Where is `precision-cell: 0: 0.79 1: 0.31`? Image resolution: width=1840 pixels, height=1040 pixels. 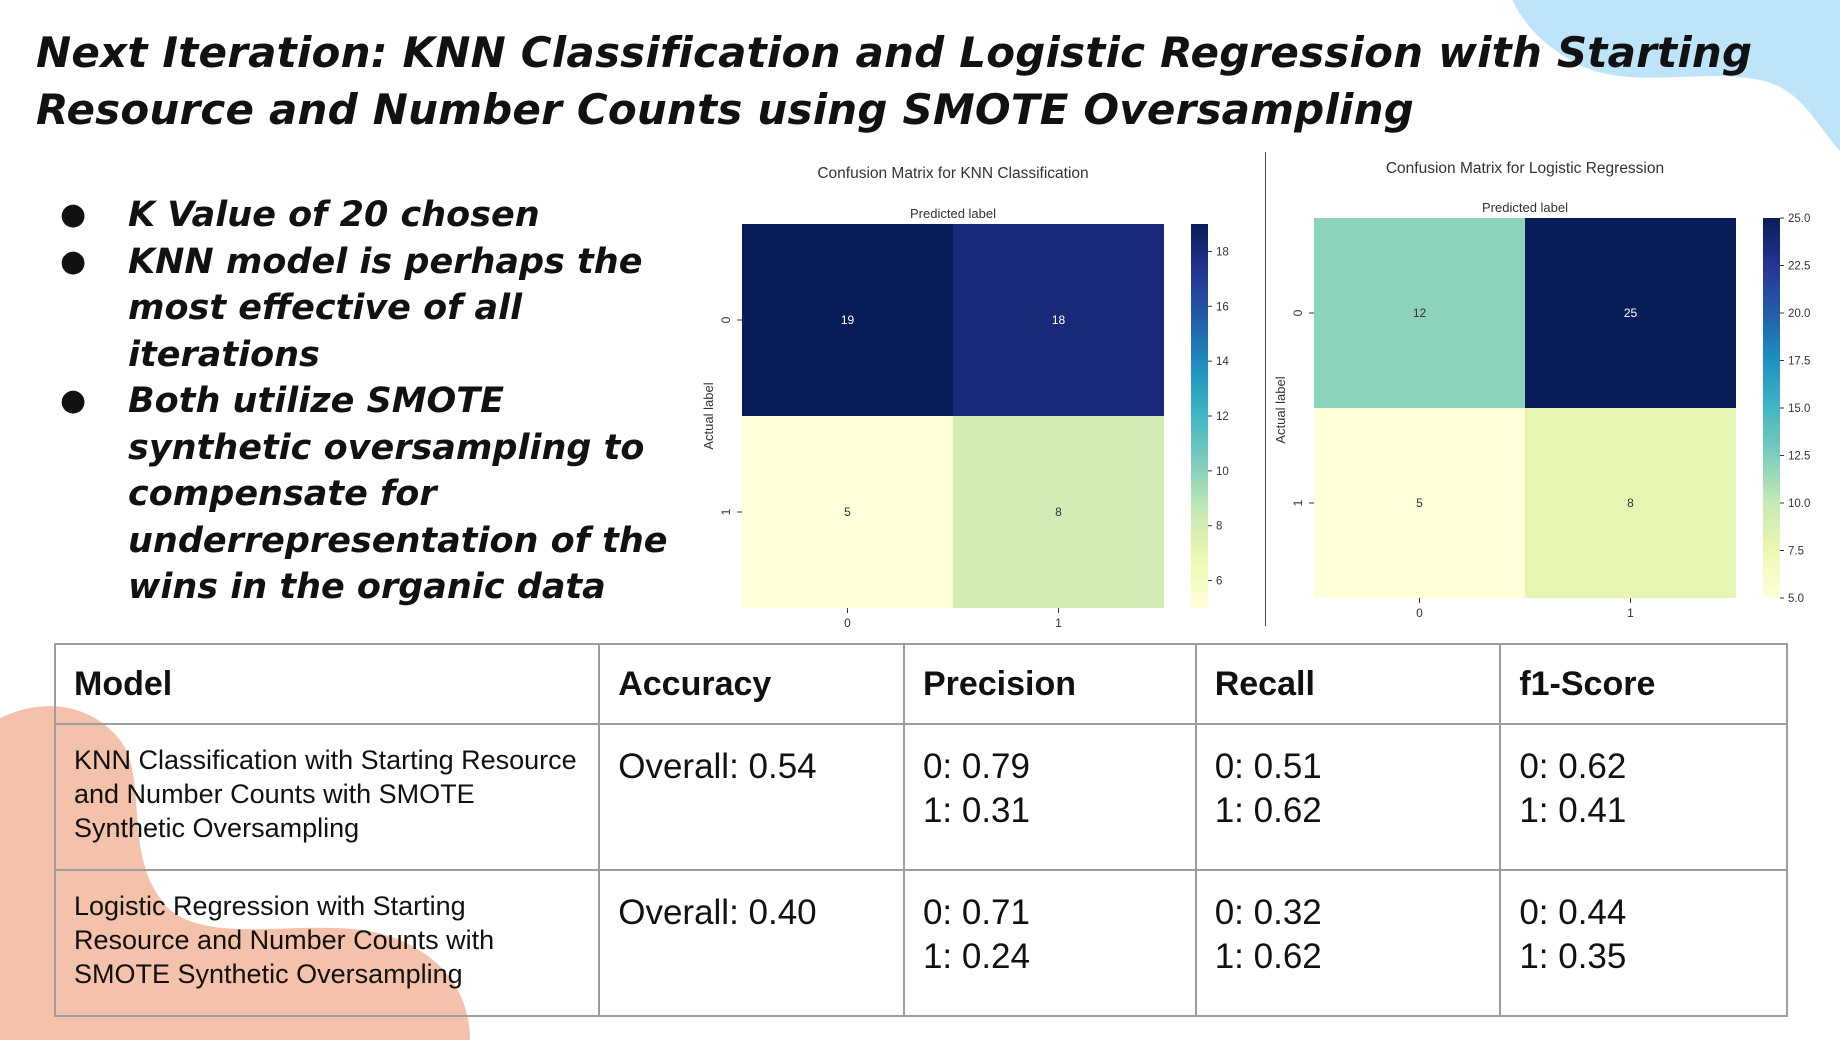 precision-cell: 0: 0.79 1: 0.31 is located at coordinates (1049, 797).